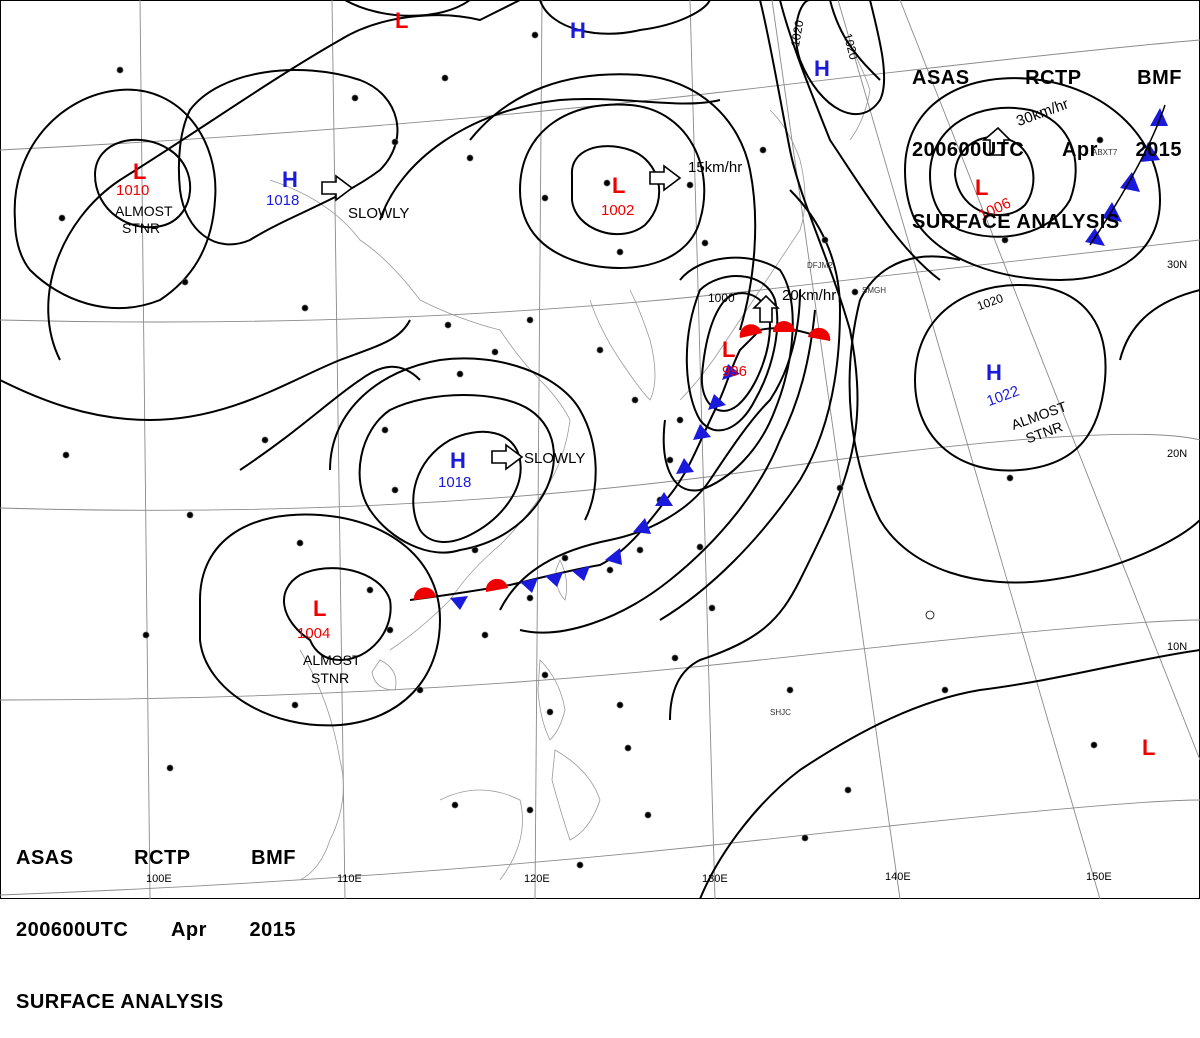 This screenshot has width=1200, height=1038. What do you see at coordinates (779, 333) in the screenshot?
I see `low-center-996: L 996 20km/hr` at bounding box center [779, 333].